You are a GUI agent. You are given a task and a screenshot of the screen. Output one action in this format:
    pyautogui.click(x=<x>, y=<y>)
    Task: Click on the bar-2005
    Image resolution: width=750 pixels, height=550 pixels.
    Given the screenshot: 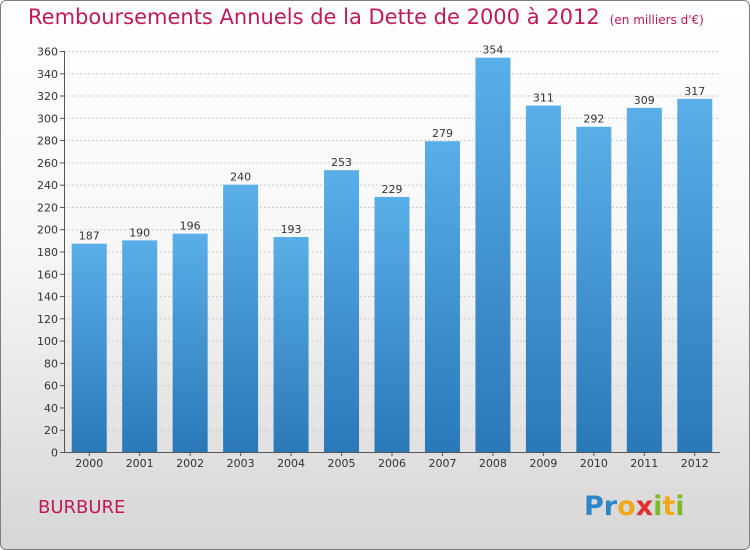 What is the action you would take?
    pyautogui.click(x=342, y=311)
    